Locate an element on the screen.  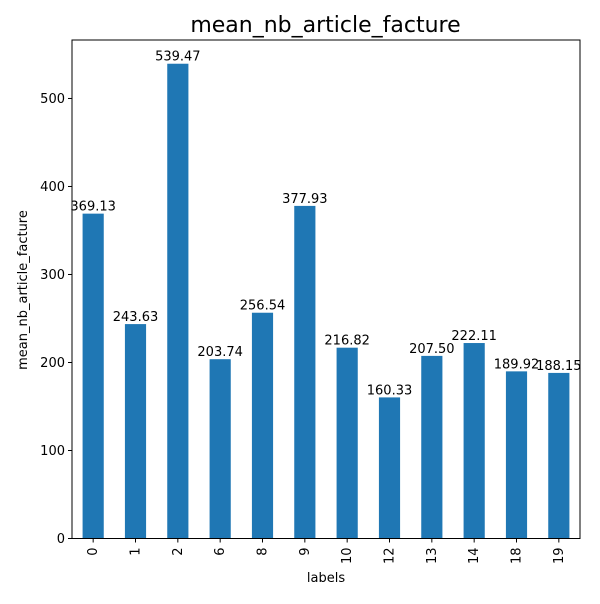
y-tick-label-200: 200 is located at coordinates (52, 363).